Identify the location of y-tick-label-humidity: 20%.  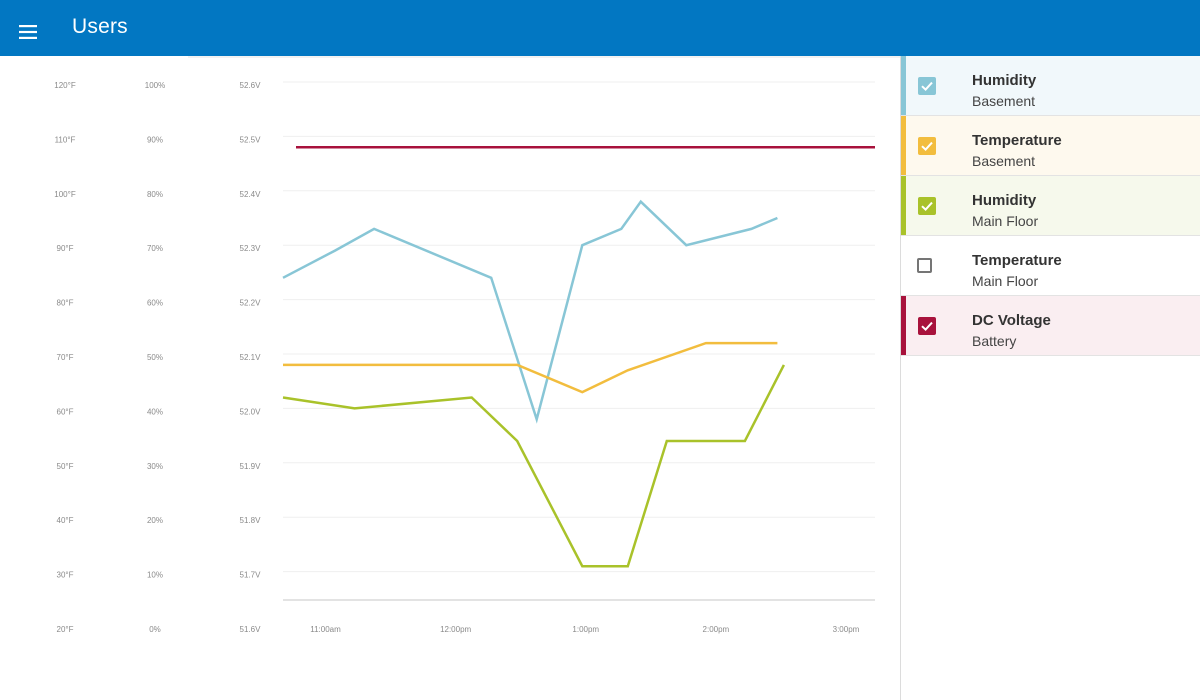
(155, 520).